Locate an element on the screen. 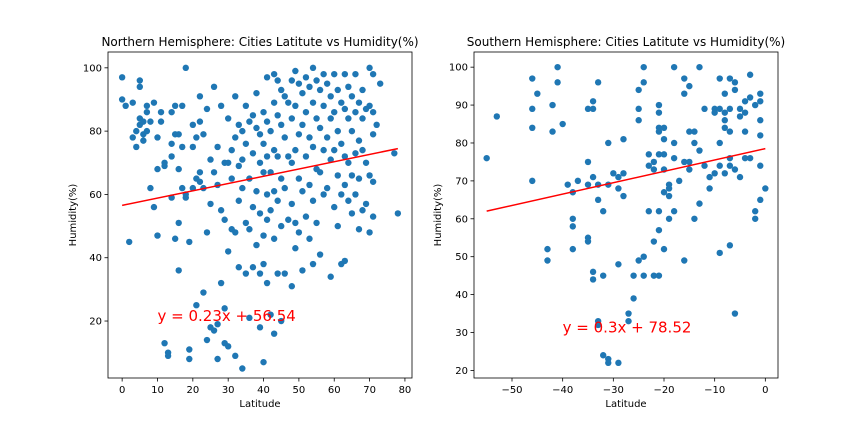 Image resolution: width=864 pixels, height=432 pixels. x-tick-label: −20 is located at coordinates (663, 390).